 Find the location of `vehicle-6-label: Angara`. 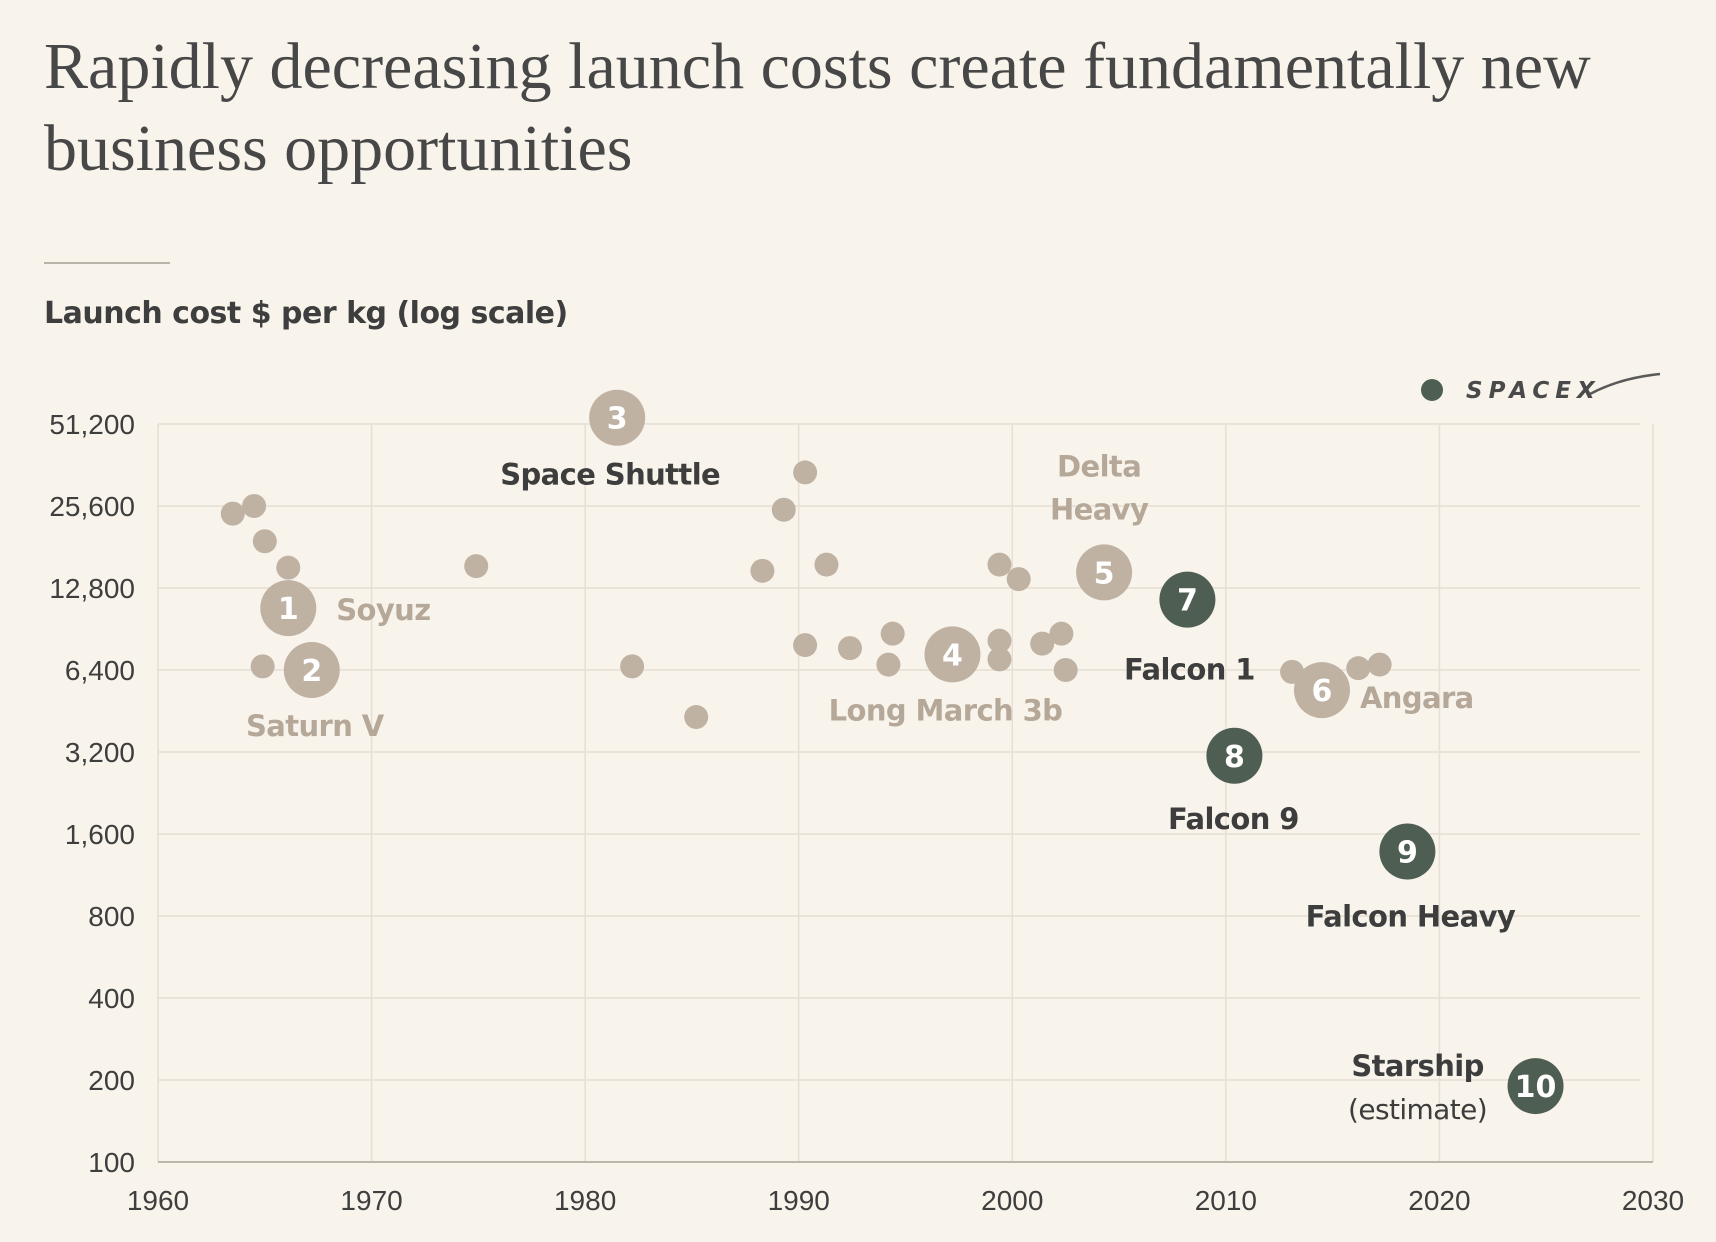

vehicle-6-label: Angara is located at coordinates (1417, 698).